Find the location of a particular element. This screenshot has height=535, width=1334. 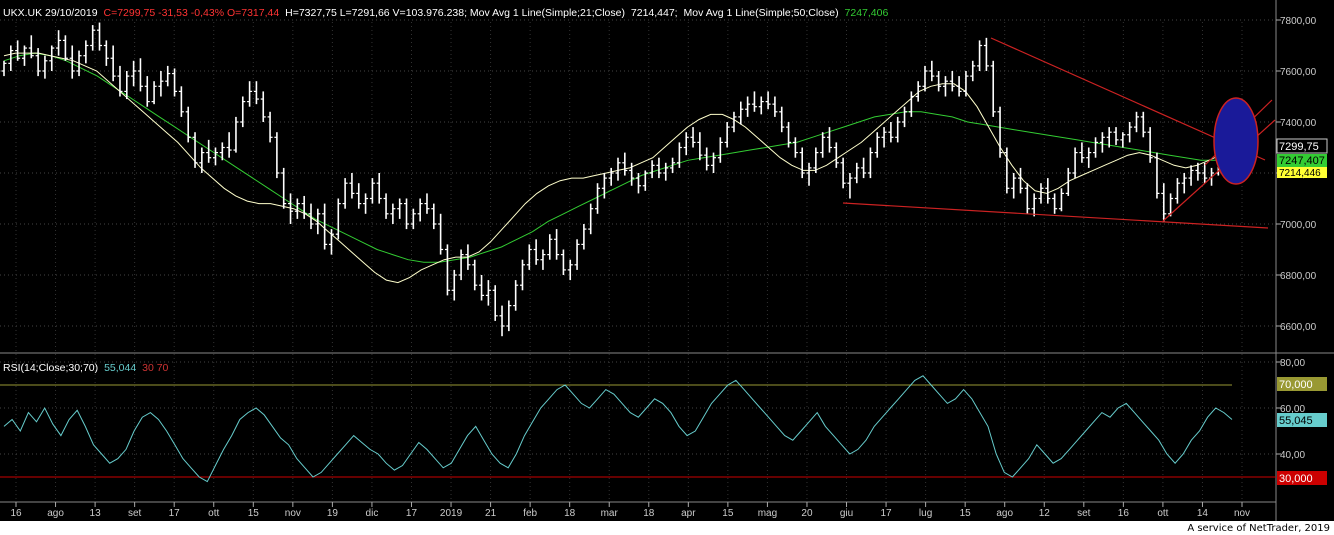

rsi-tick-label: 60,00 is located at coordinates (1292, 409).